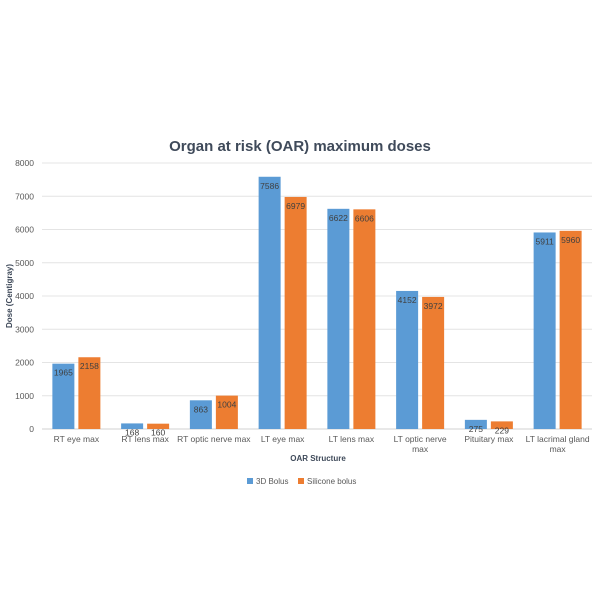  What do you see at coordinates (214, 439) in the screenshot?
I see `x-tick-label: RT optic nerve max` at bounding box center [214, 439].